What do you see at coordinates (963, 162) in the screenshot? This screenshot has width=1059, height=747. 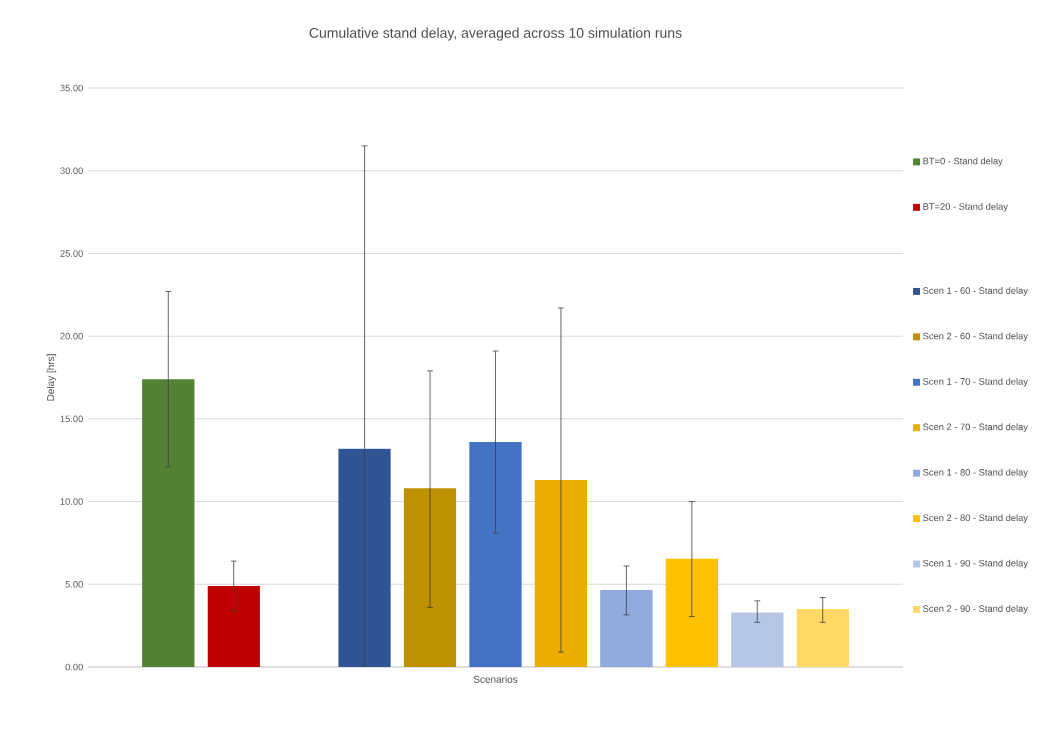 I see `legend-label: BT=0 - Stand delay` at bounding box center [963, 162].